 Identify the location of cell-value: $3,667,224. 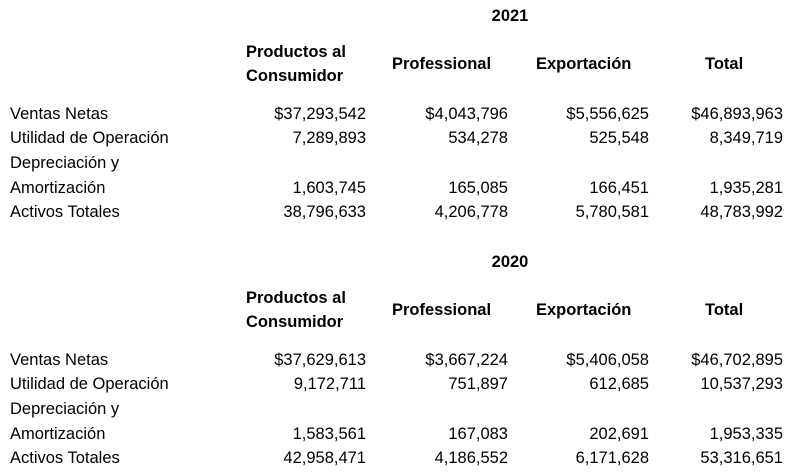
(466, 360).